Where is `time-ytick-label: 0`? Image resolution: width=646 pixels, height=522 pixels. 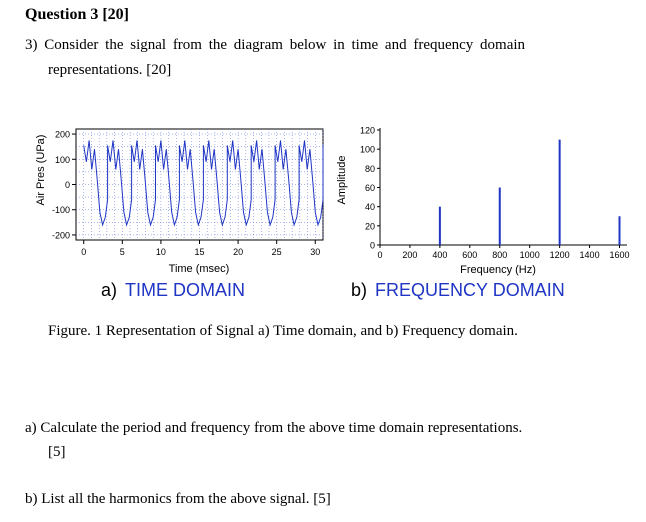 time-ytick-label: 0 is located at coordinates (67, 185).